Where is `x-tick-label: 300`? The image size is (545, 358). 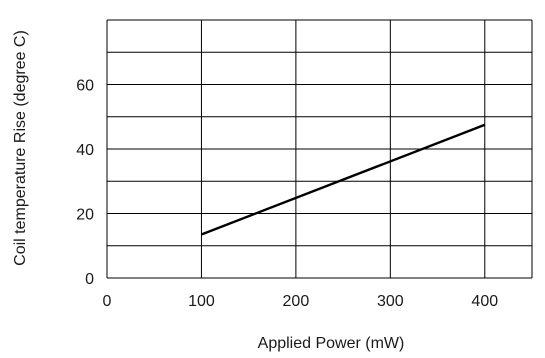 x-tick-label: 300 is located at coordinates (390, 301).